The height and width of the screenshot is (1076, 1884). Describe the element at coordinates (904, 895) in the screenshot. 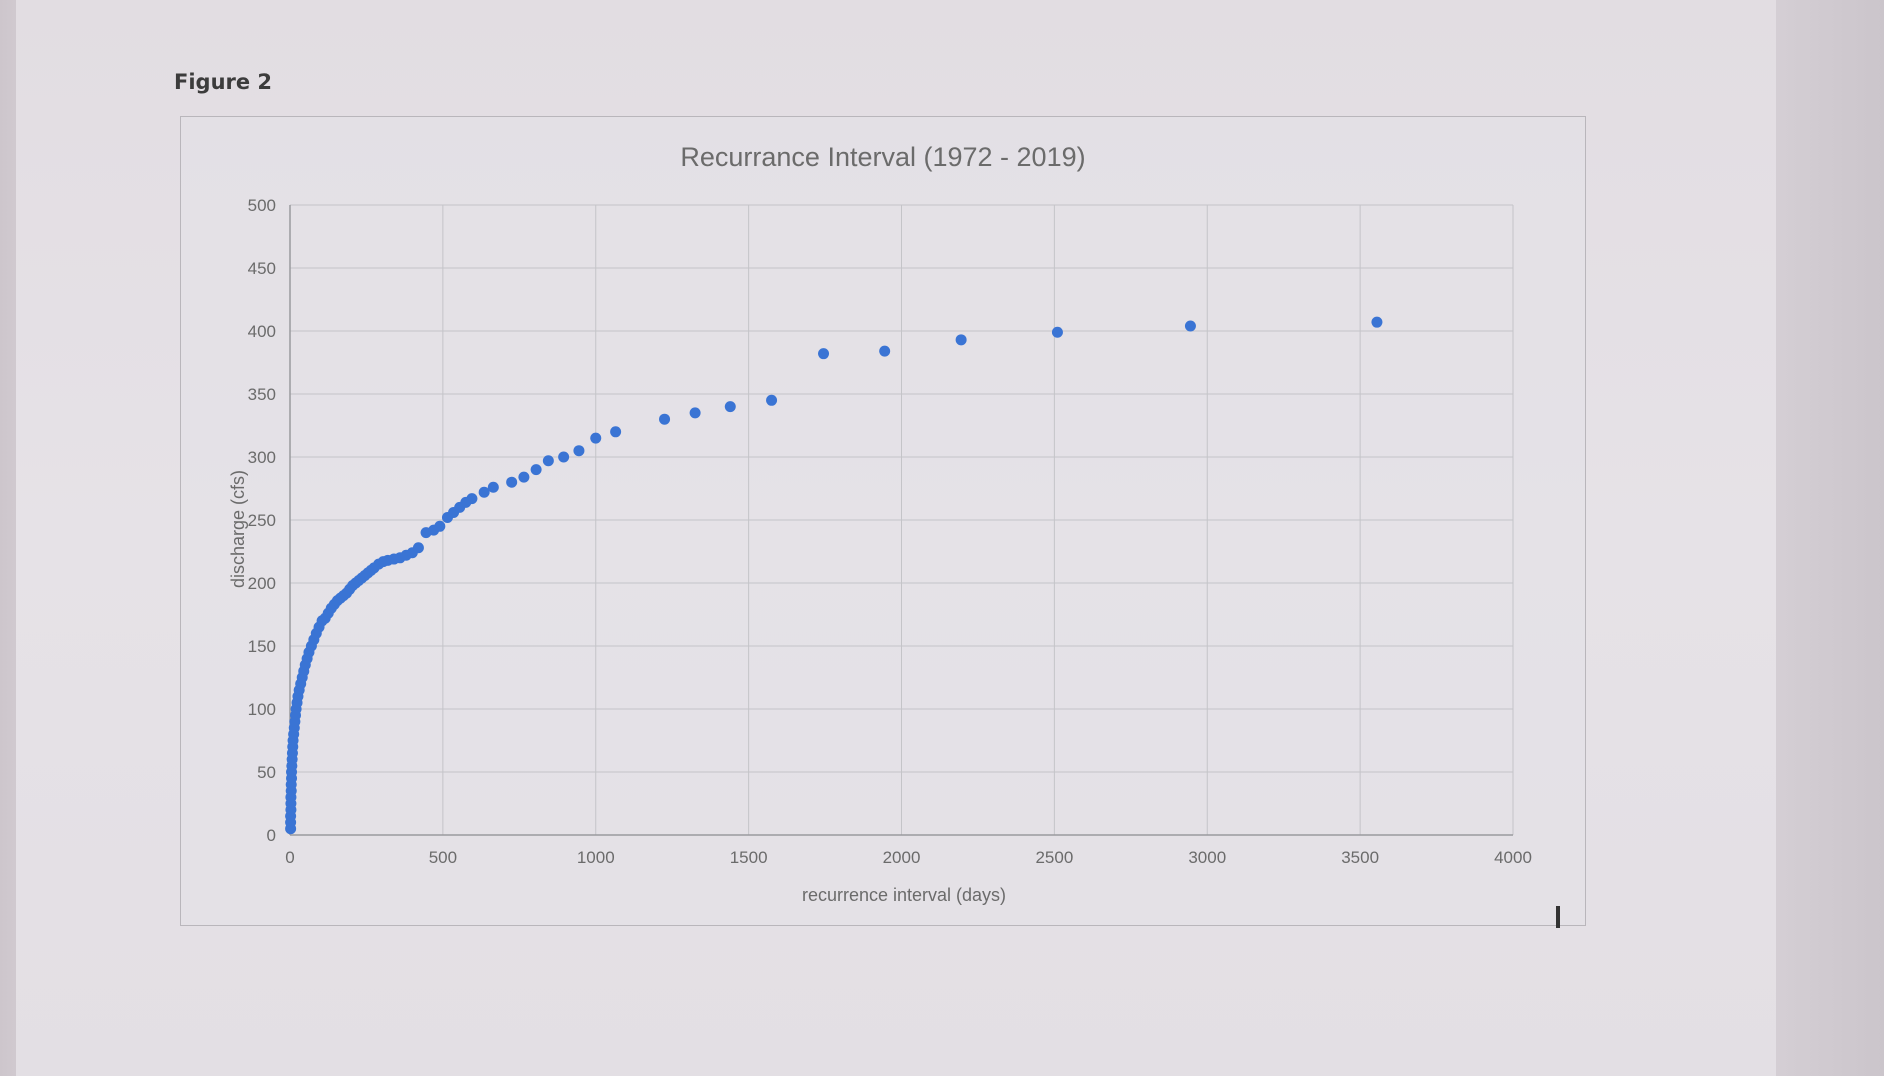

I see `x-axis-label: recurrence interval (days)` at that location.